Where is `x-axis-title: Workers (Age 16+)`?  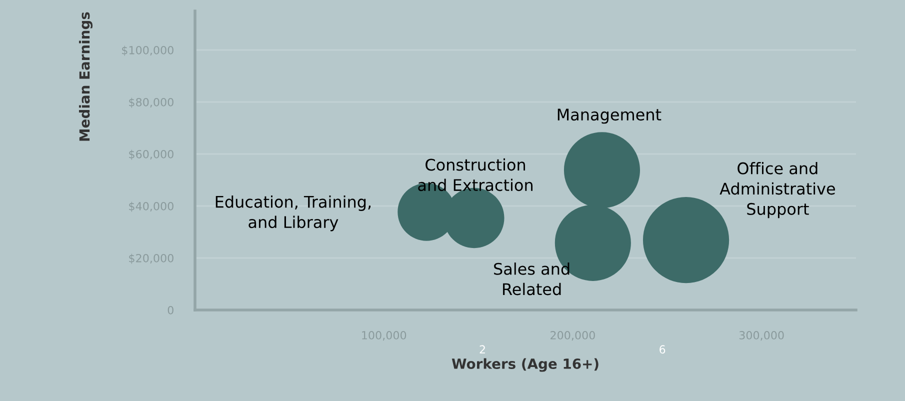
x-axis-title: Workers (Age 16+) is located at coordinates (525, 365).